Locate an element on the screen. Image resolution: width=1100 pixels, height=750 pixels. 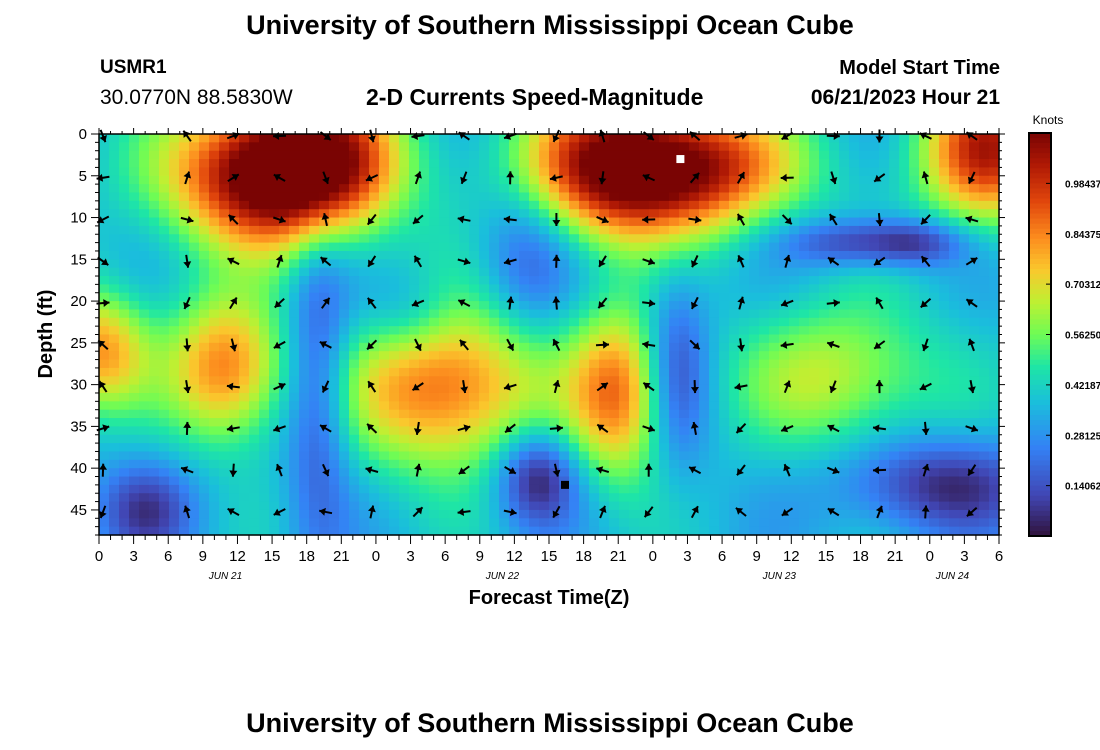
x-tick-label: 18 is located at coordinates (860, 556).